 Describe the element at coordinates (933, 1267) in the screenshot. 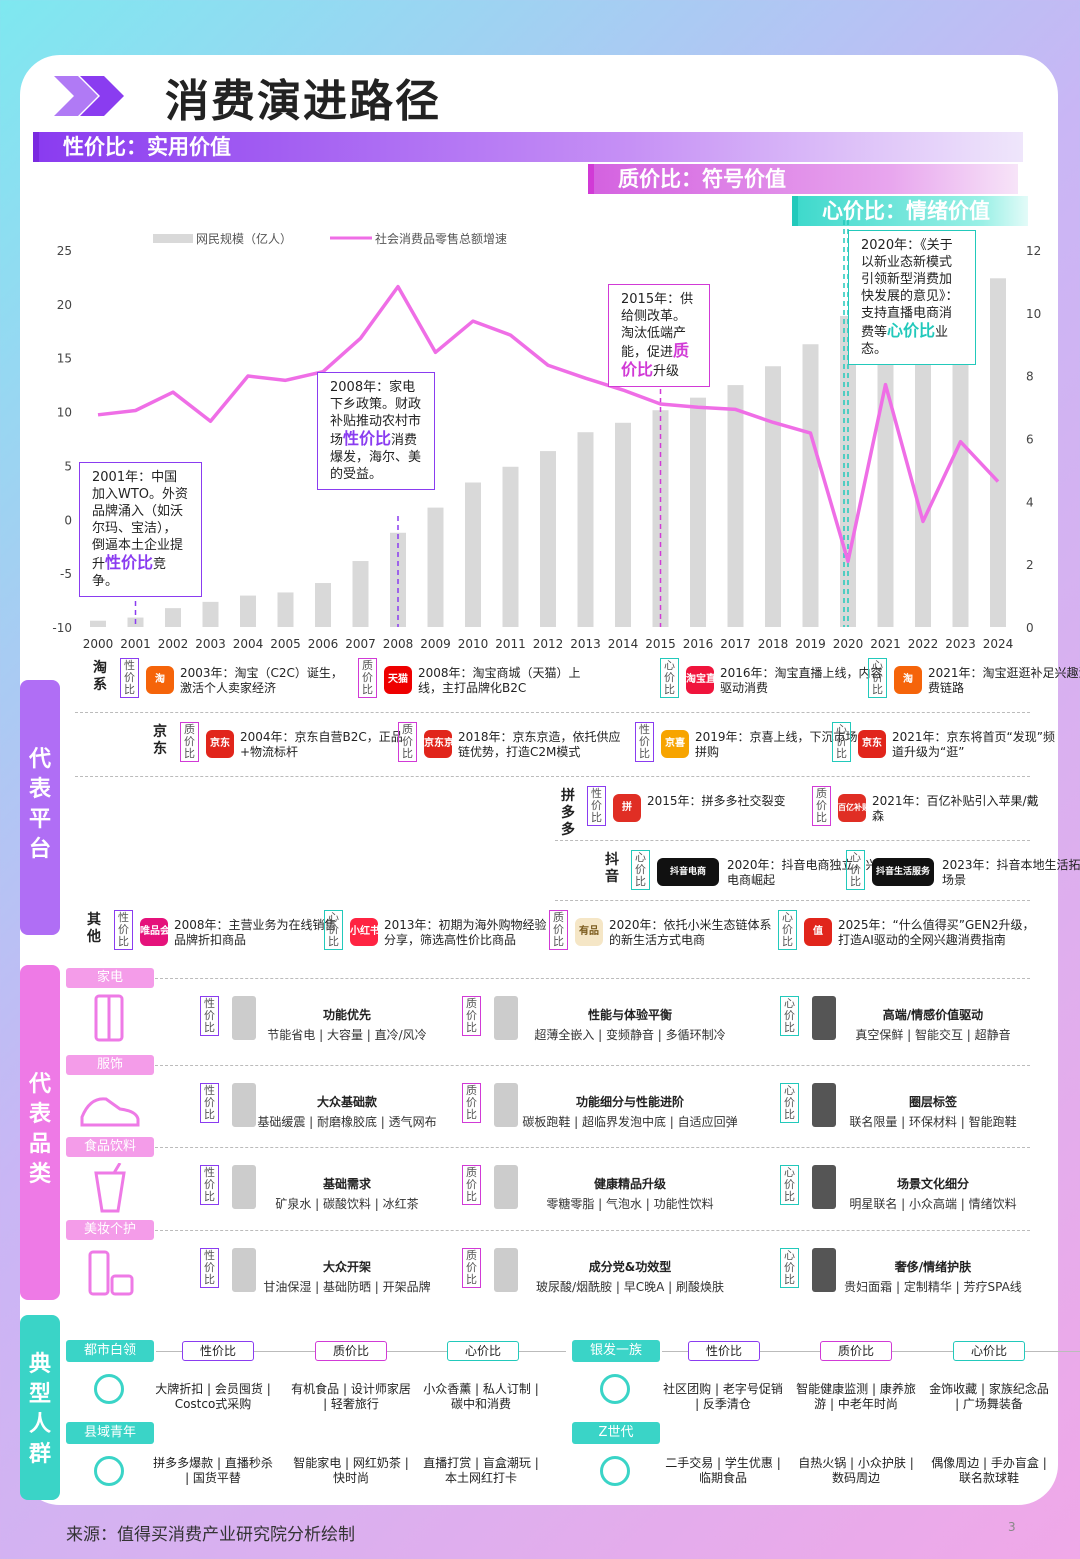

I see `product-title: 奢侈/情绪护肤` at that location.